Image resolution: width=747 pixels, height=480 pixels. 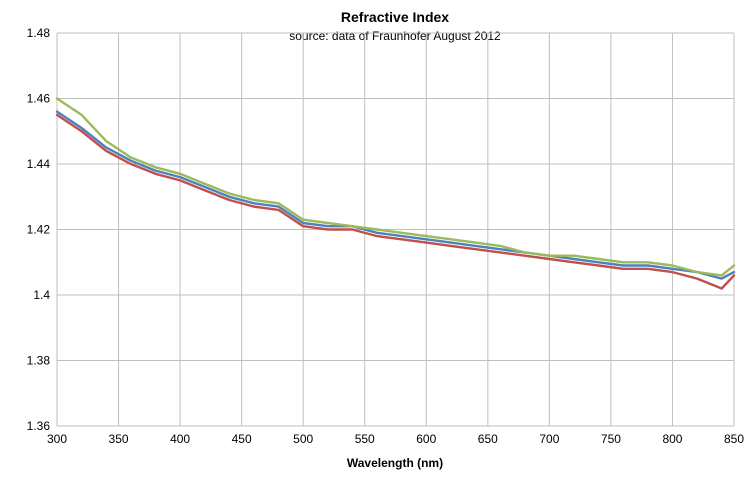 I want to click on x-tick-label: 350, so click(x=119, y=439).